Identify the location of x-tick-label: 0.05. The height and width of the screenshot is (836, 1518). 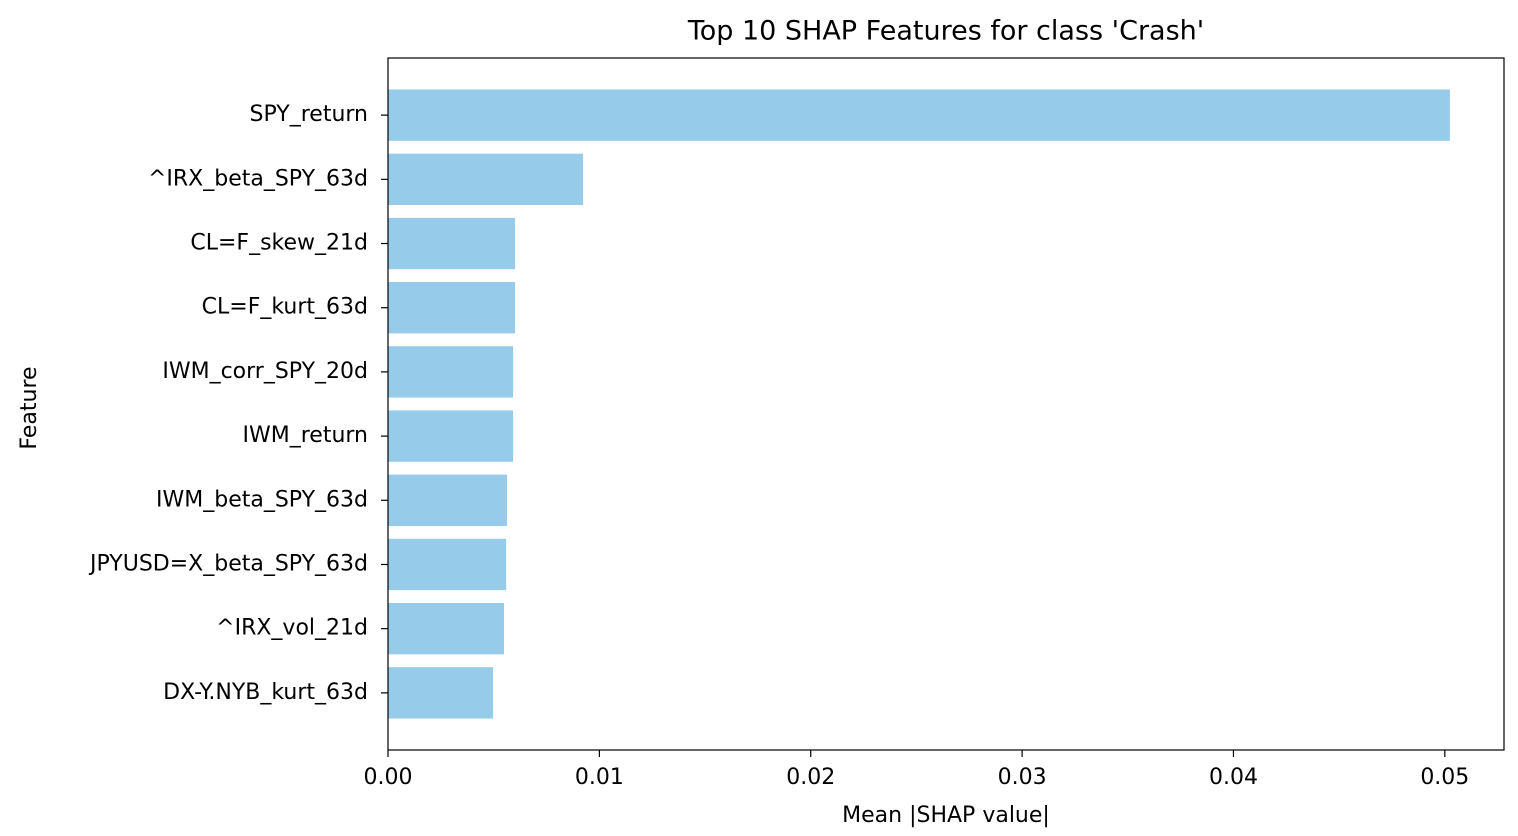
(1444, 777).